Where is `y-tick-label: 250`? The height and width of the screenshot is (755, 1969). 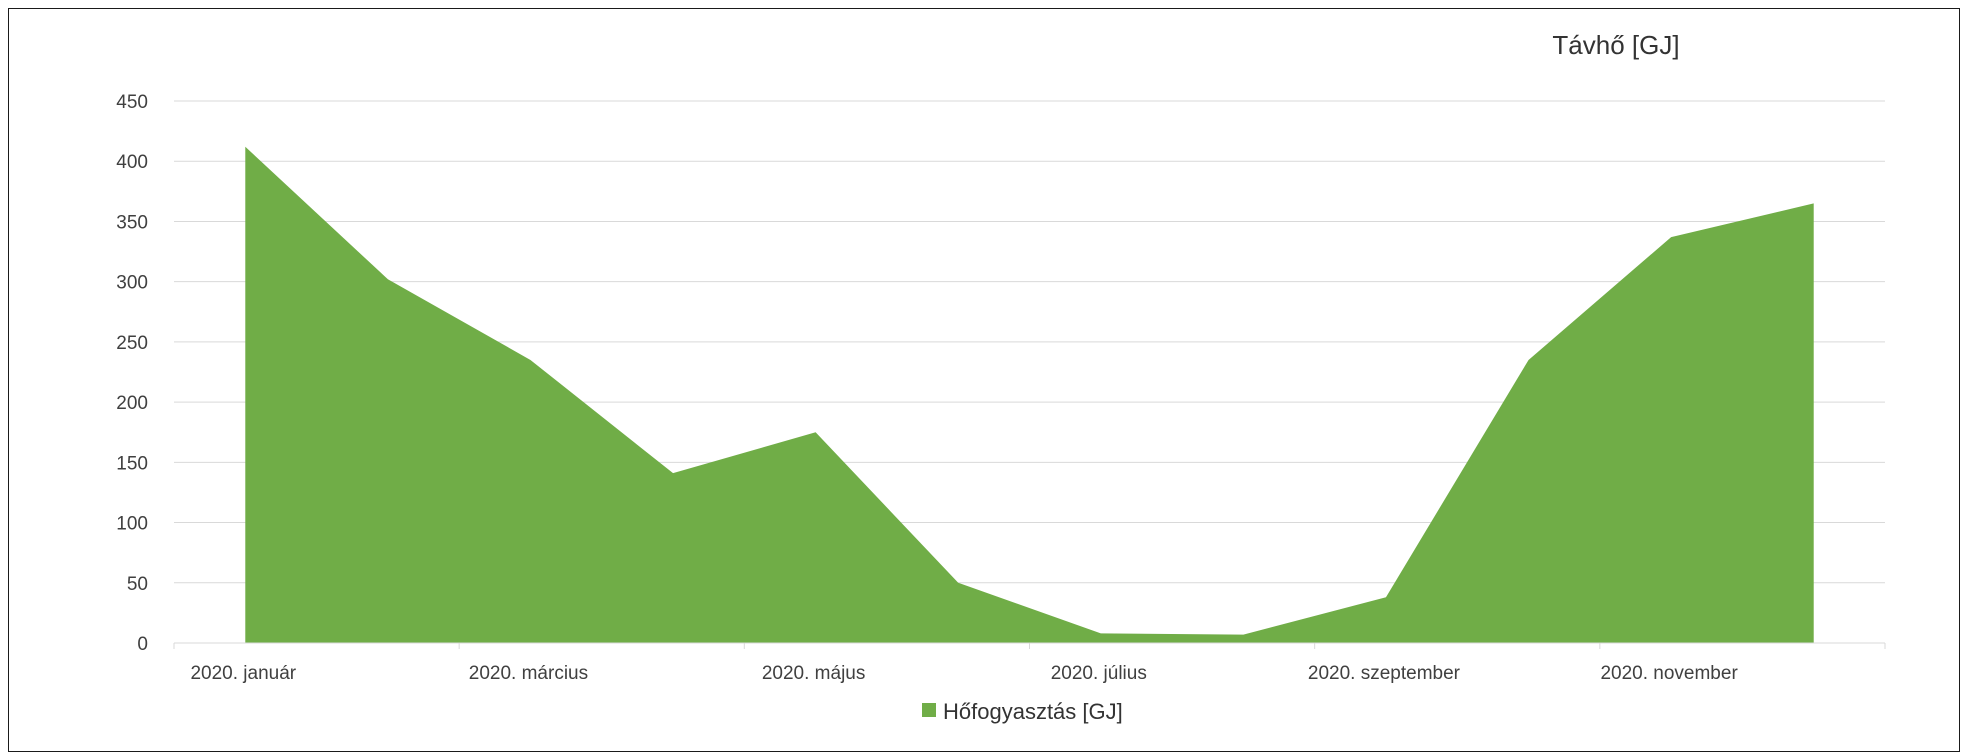
y-tick-label: 250 is located at coordinates (132, 343).